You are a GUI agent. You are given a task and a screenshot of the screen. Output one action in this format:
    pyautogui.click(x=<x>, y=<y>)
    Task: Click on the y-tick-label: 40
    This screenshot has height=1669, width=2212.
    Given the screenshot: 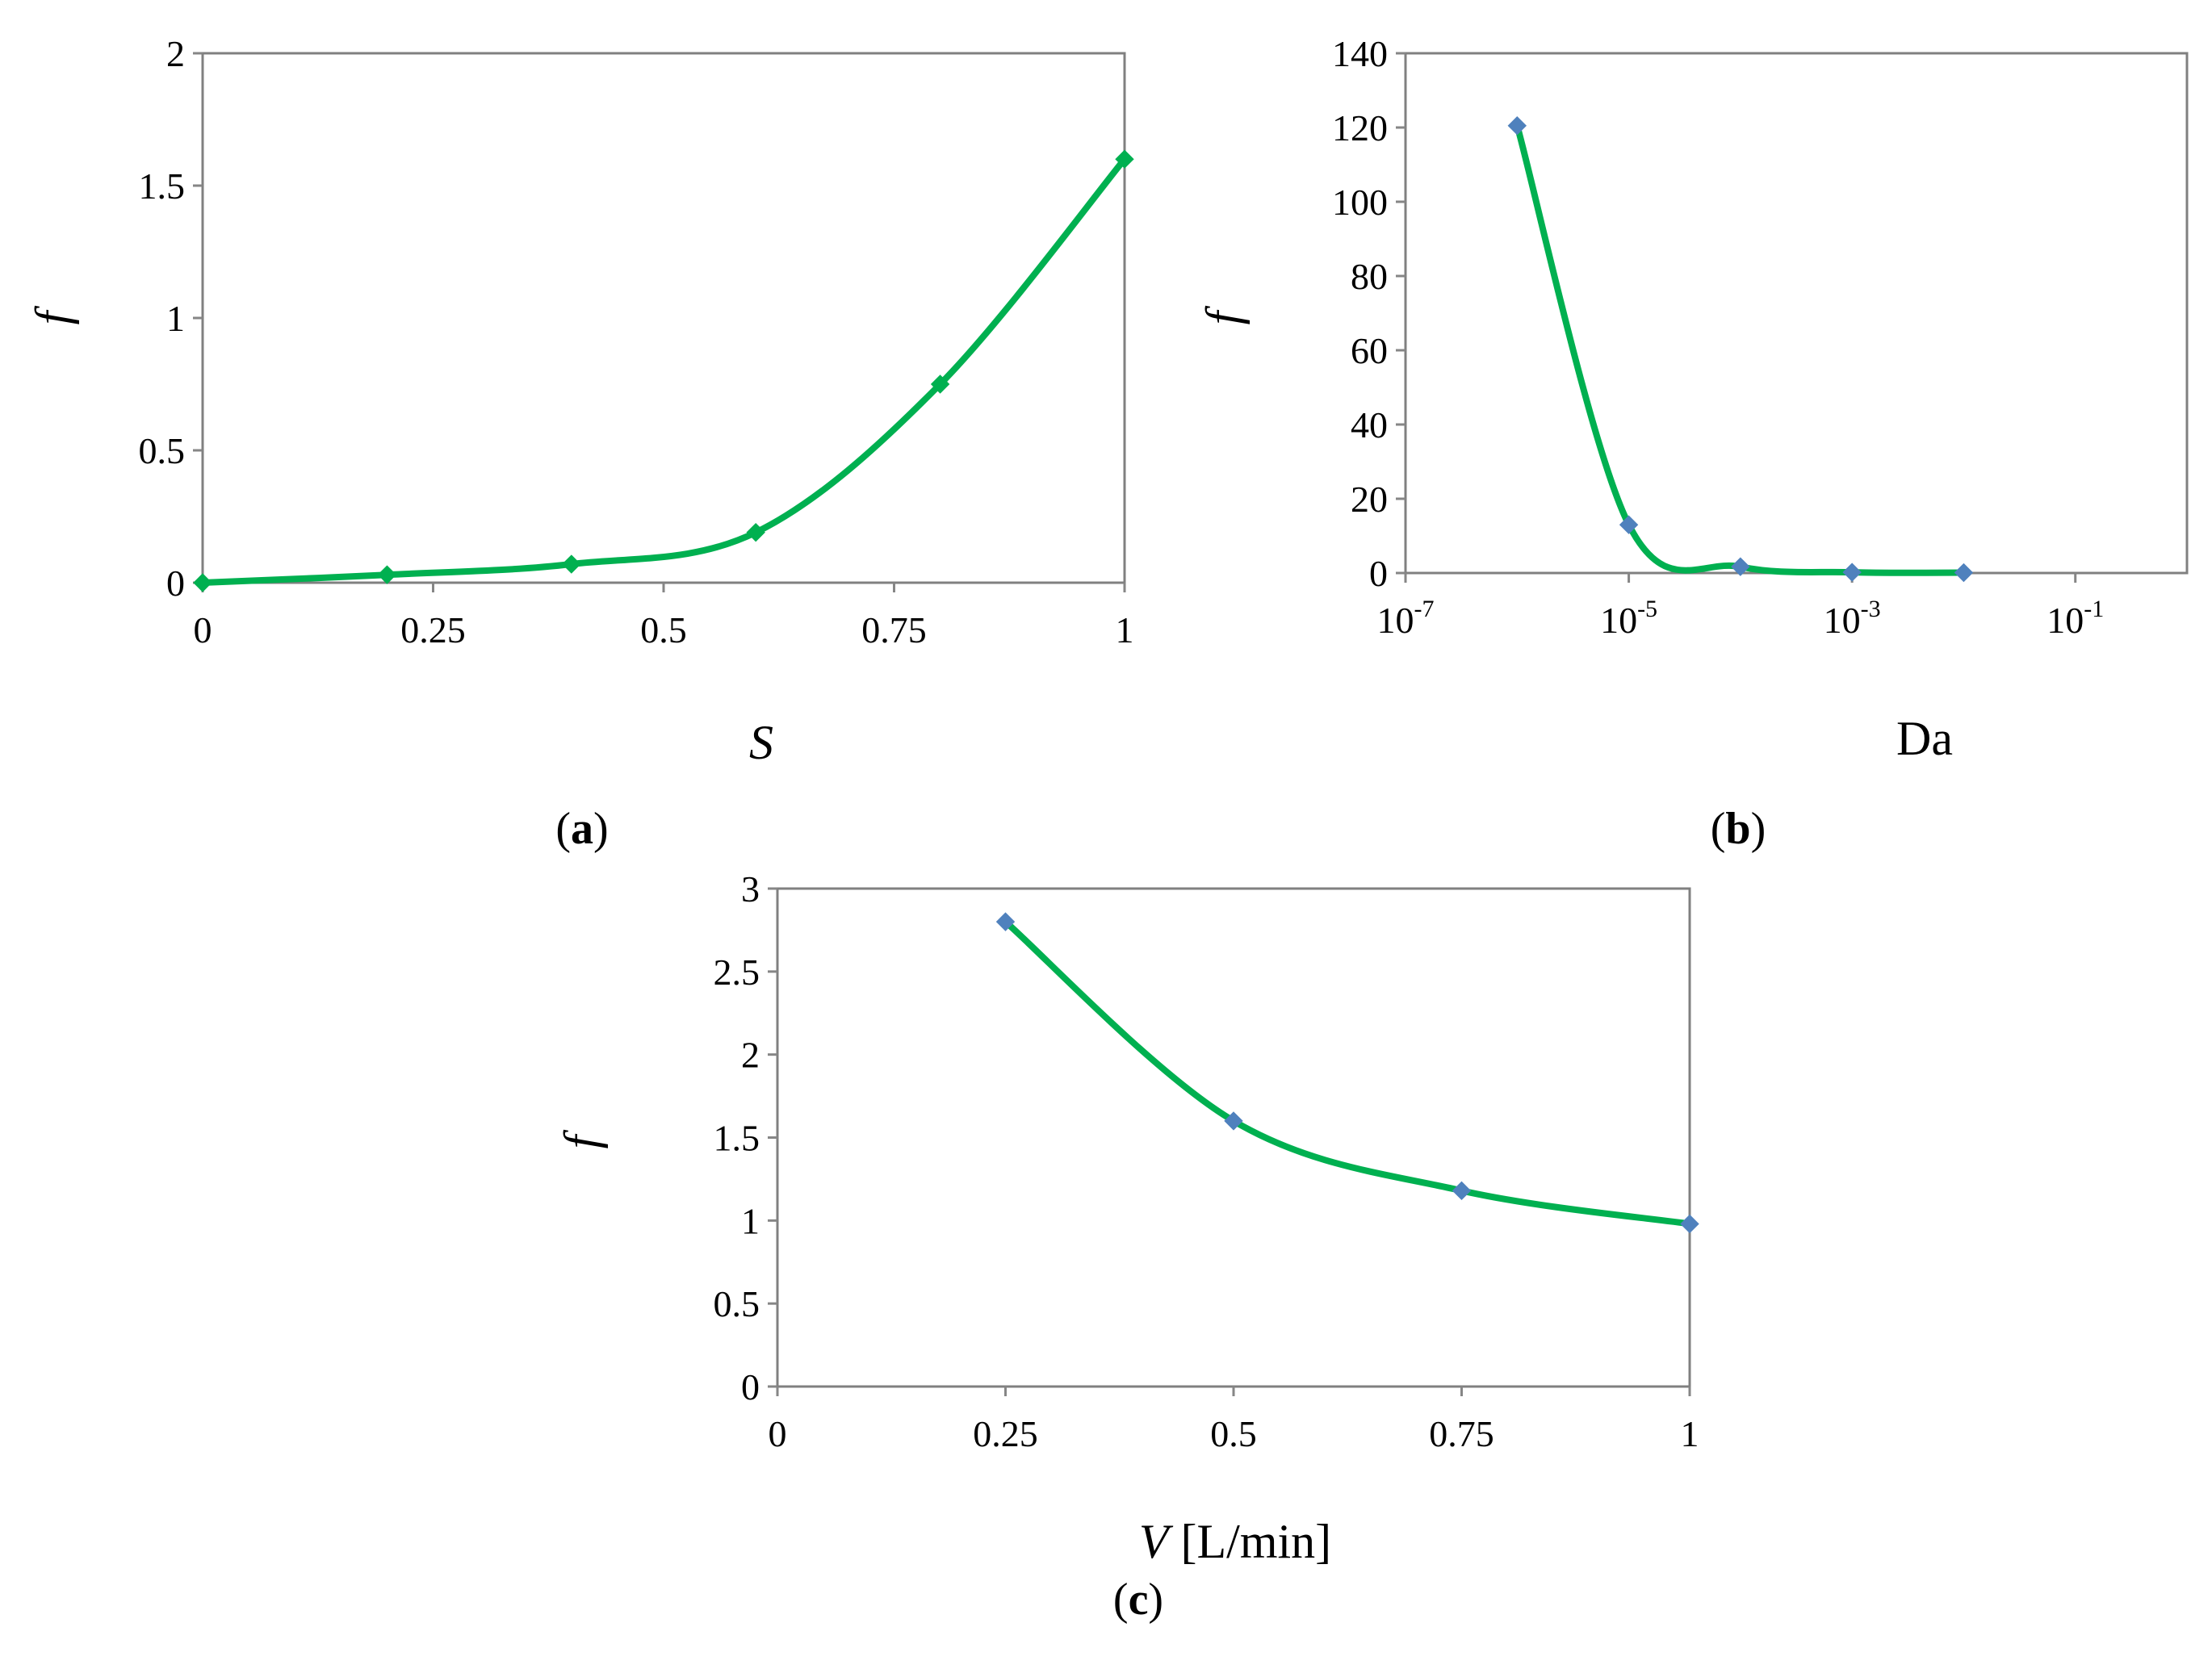 What is the action you would take?
    pyautogui.click(x=1369, y=424)
    